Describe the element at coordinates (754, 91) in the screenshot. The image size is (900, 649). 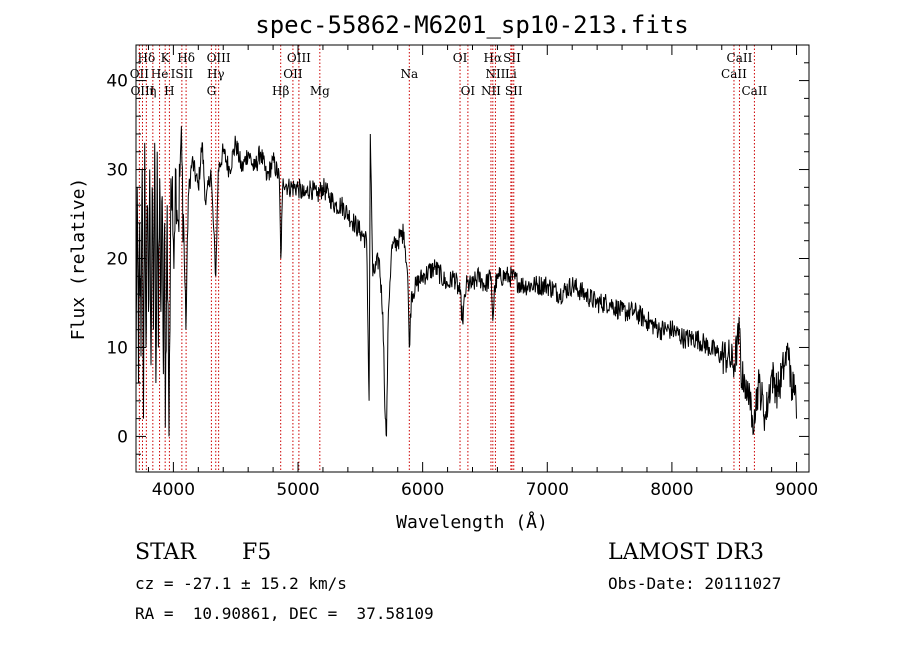
I see `line-label-27: CaII` at that location.